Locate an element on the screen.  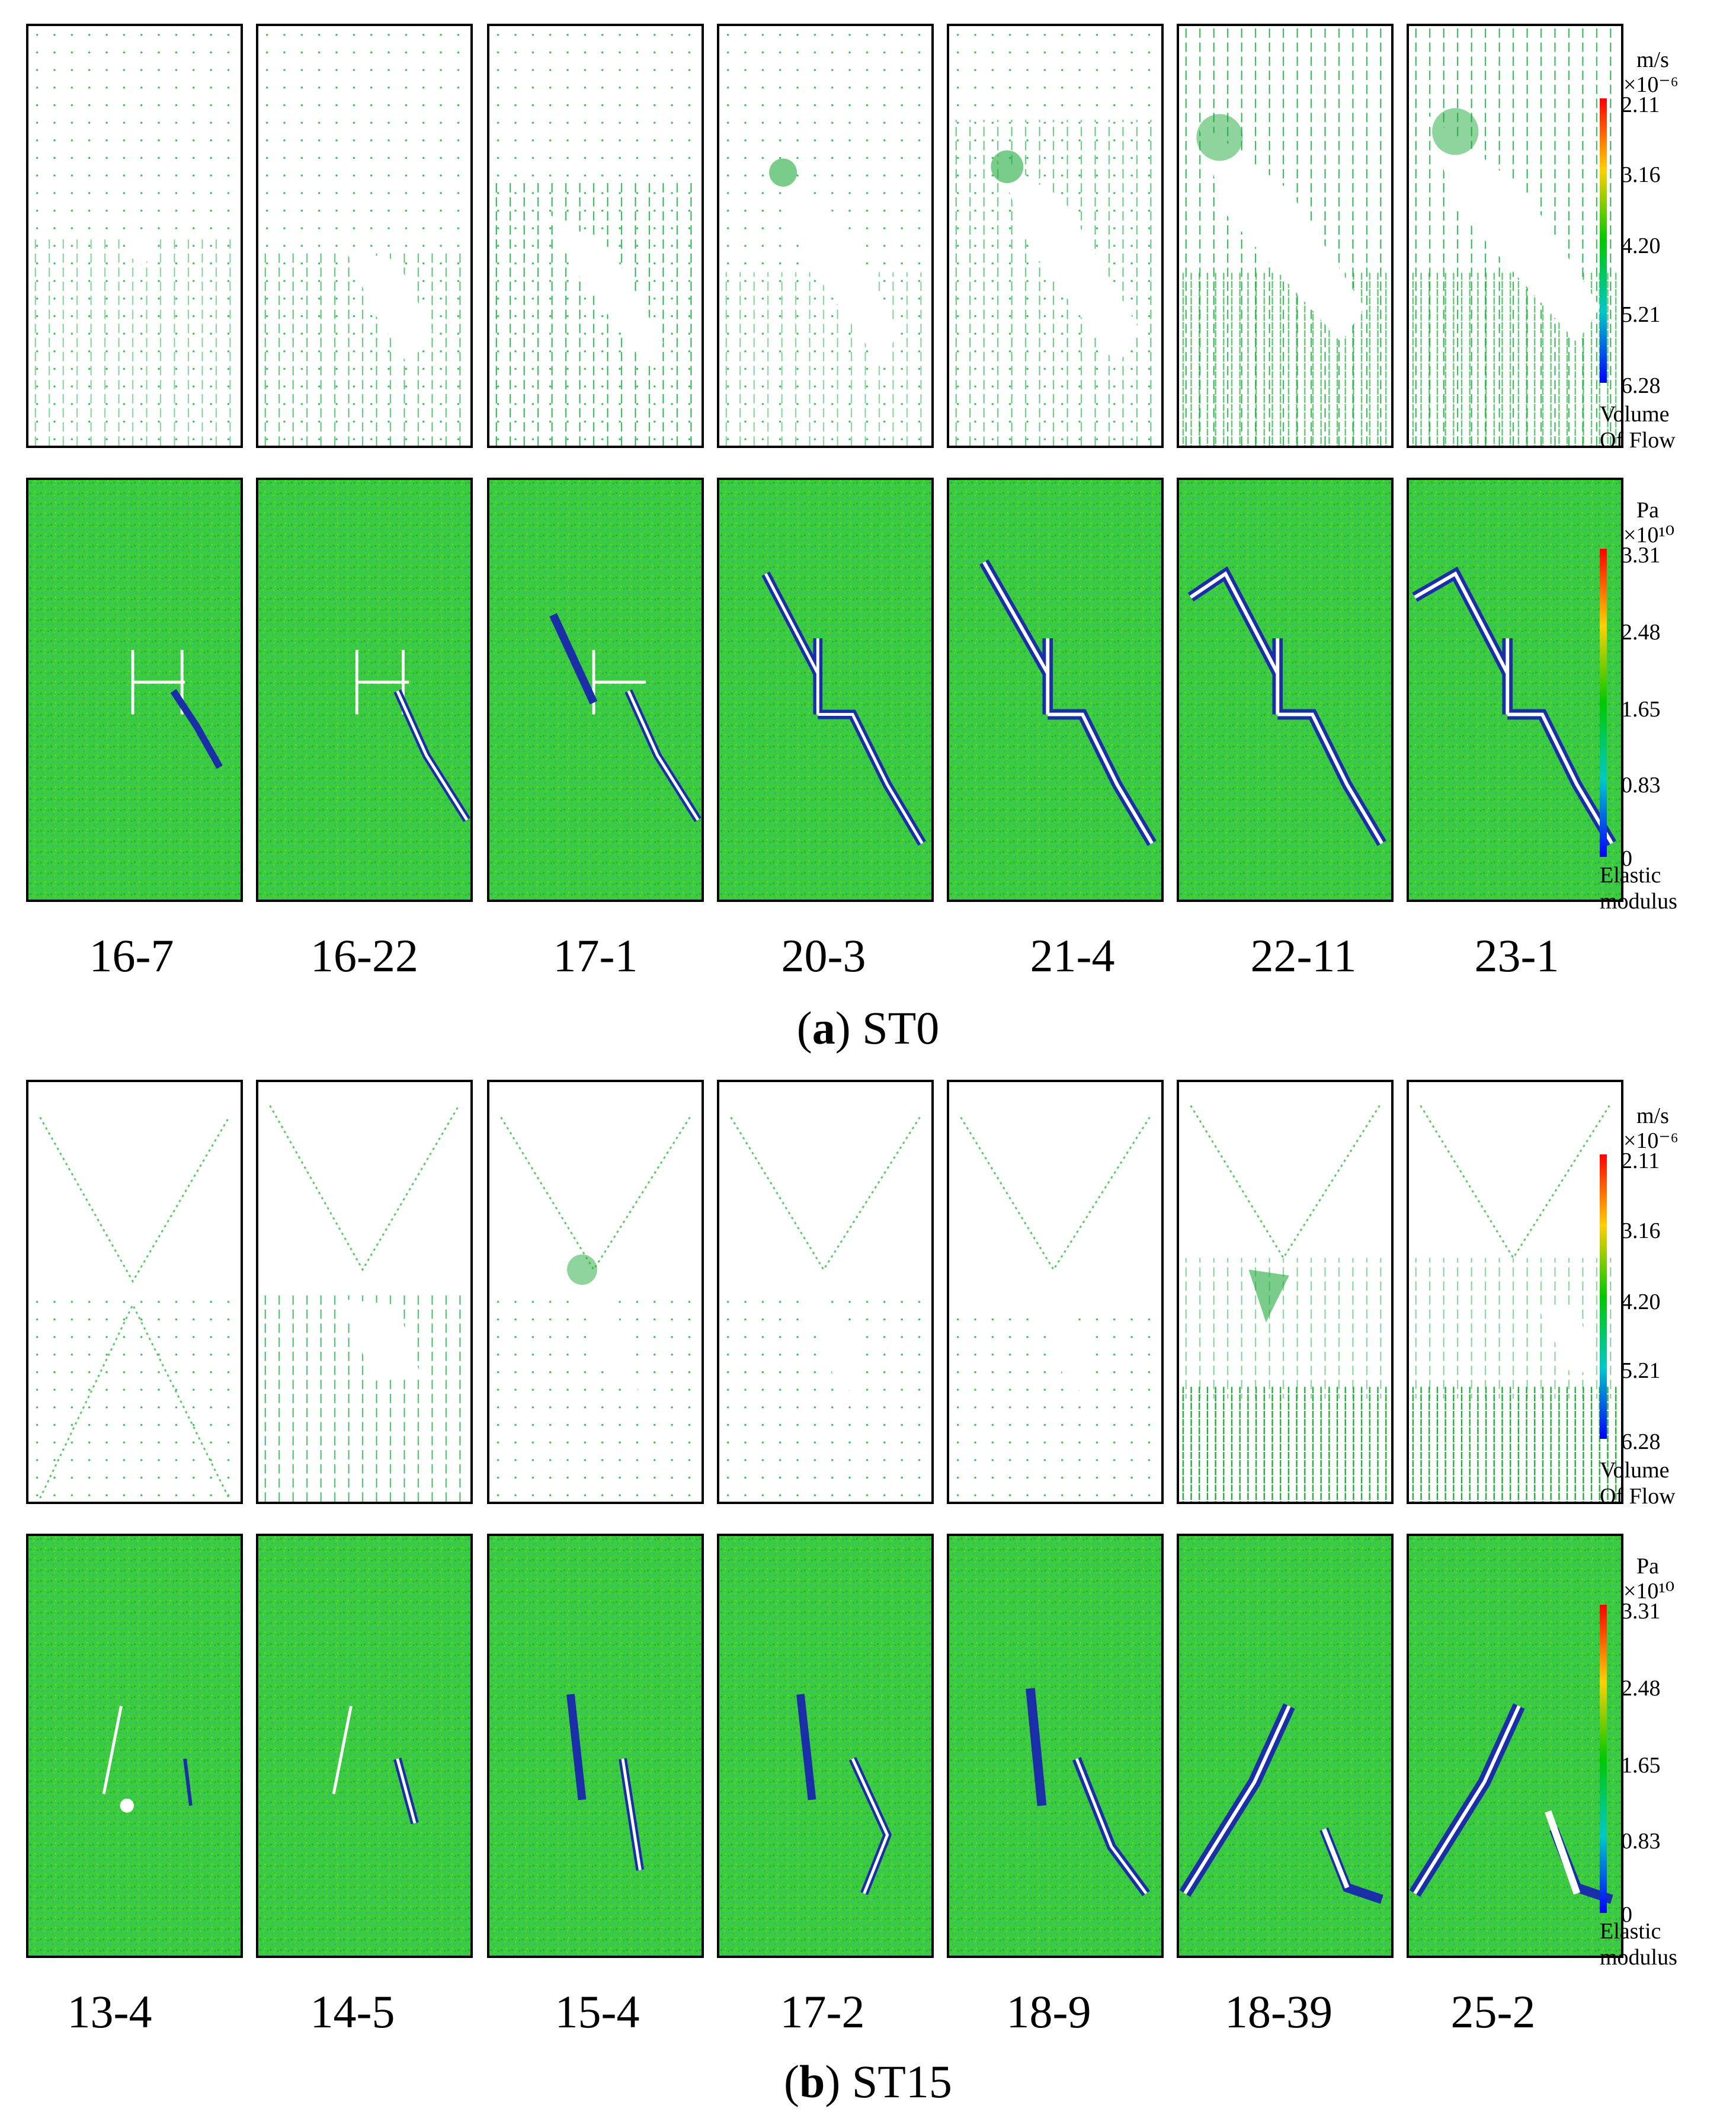
flow-panel-b6 is located at coordinates (1285, 1292).